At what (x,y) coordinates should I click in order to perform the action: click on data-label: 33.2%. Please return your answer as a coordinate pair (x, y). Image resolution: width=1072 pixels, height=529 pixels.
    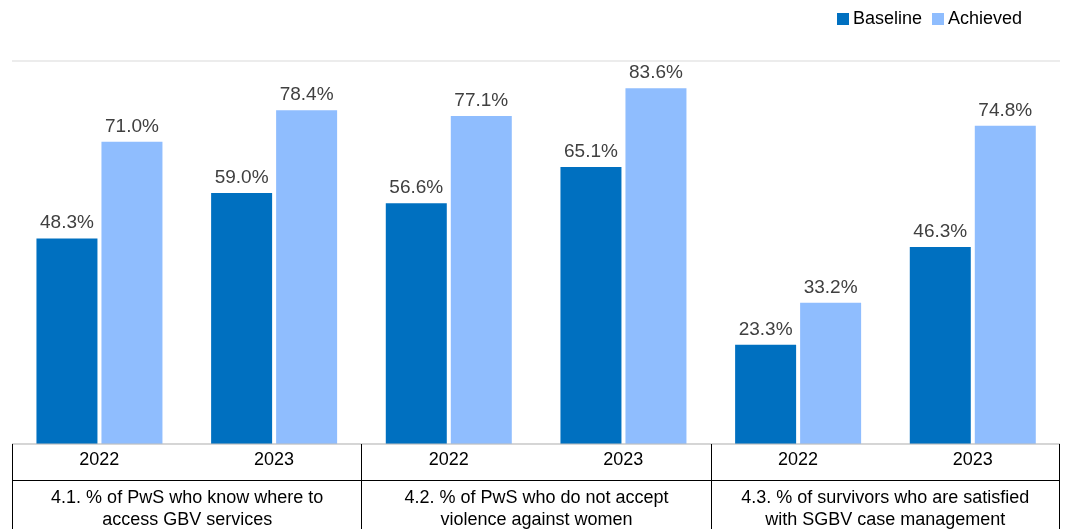
    Looking at the image, I should click on (830, 286).